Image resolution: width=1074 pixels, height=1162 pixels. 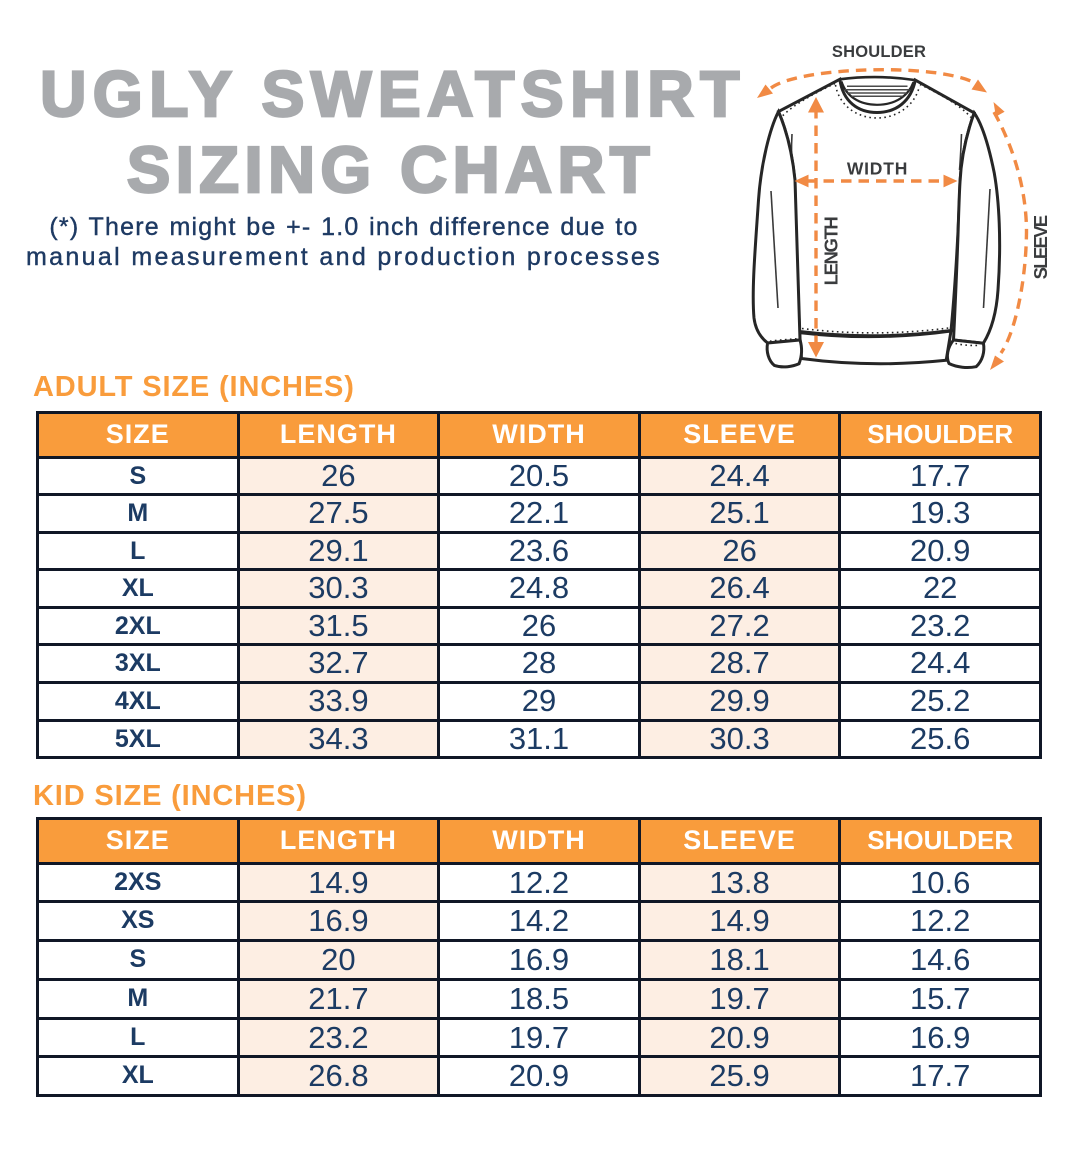 What do you see at coordinates (830, 251) in the screenshot?
I see `svg-text: LENGTH` at bounding box center [830, 251].